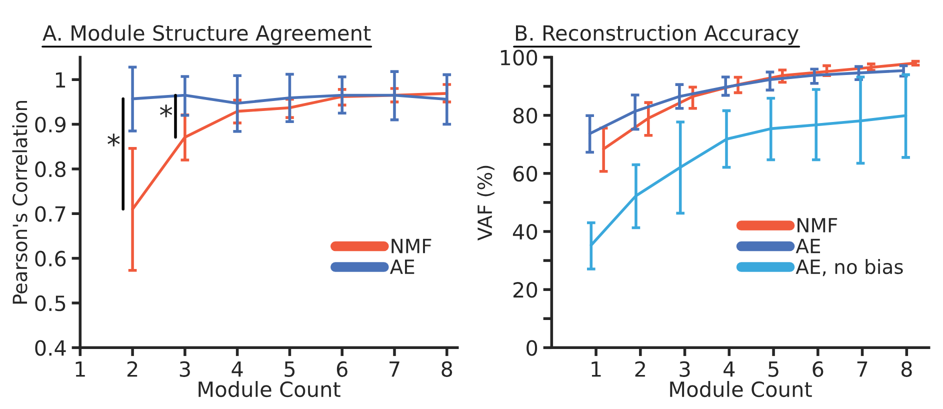  I want to click on y-tick-label: 1, so click(61, 80).